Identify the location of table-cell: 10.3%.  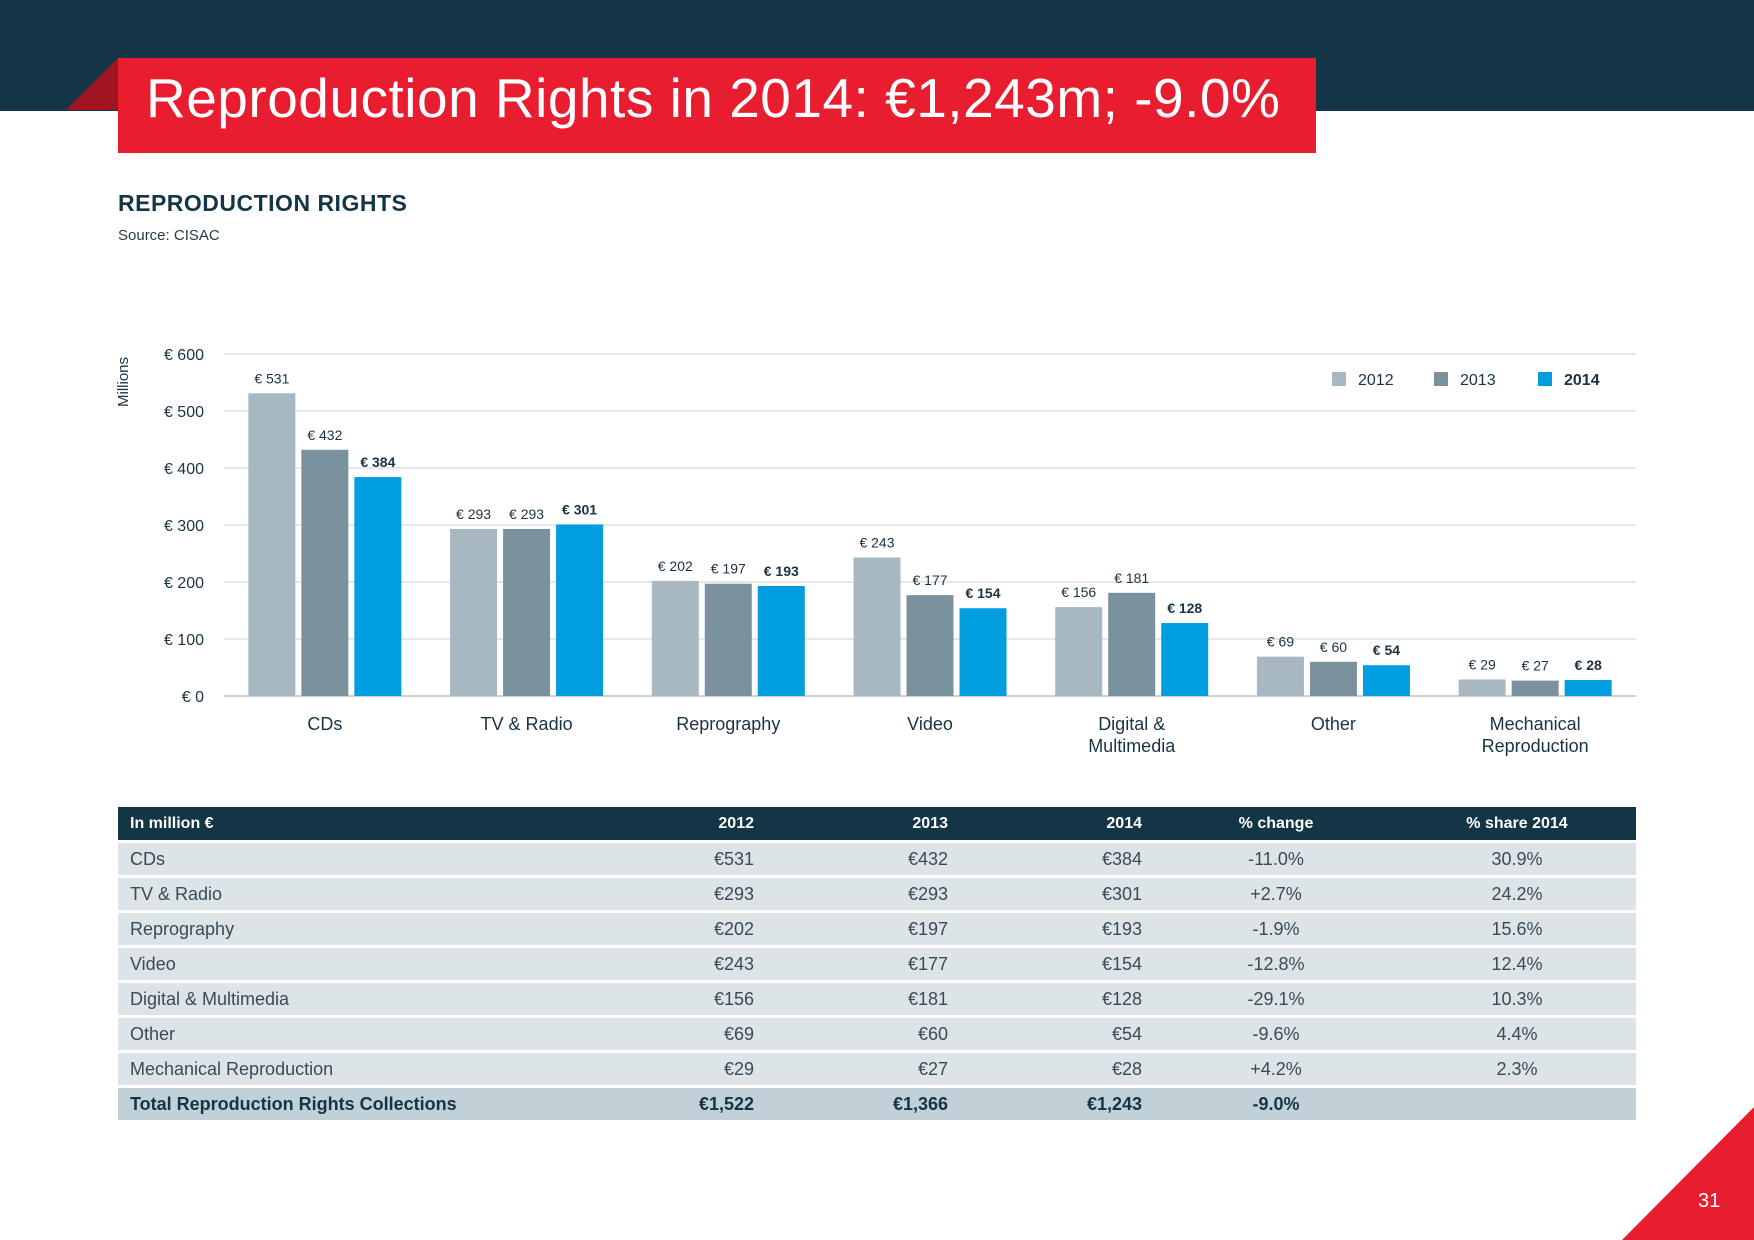
(1517, 999).